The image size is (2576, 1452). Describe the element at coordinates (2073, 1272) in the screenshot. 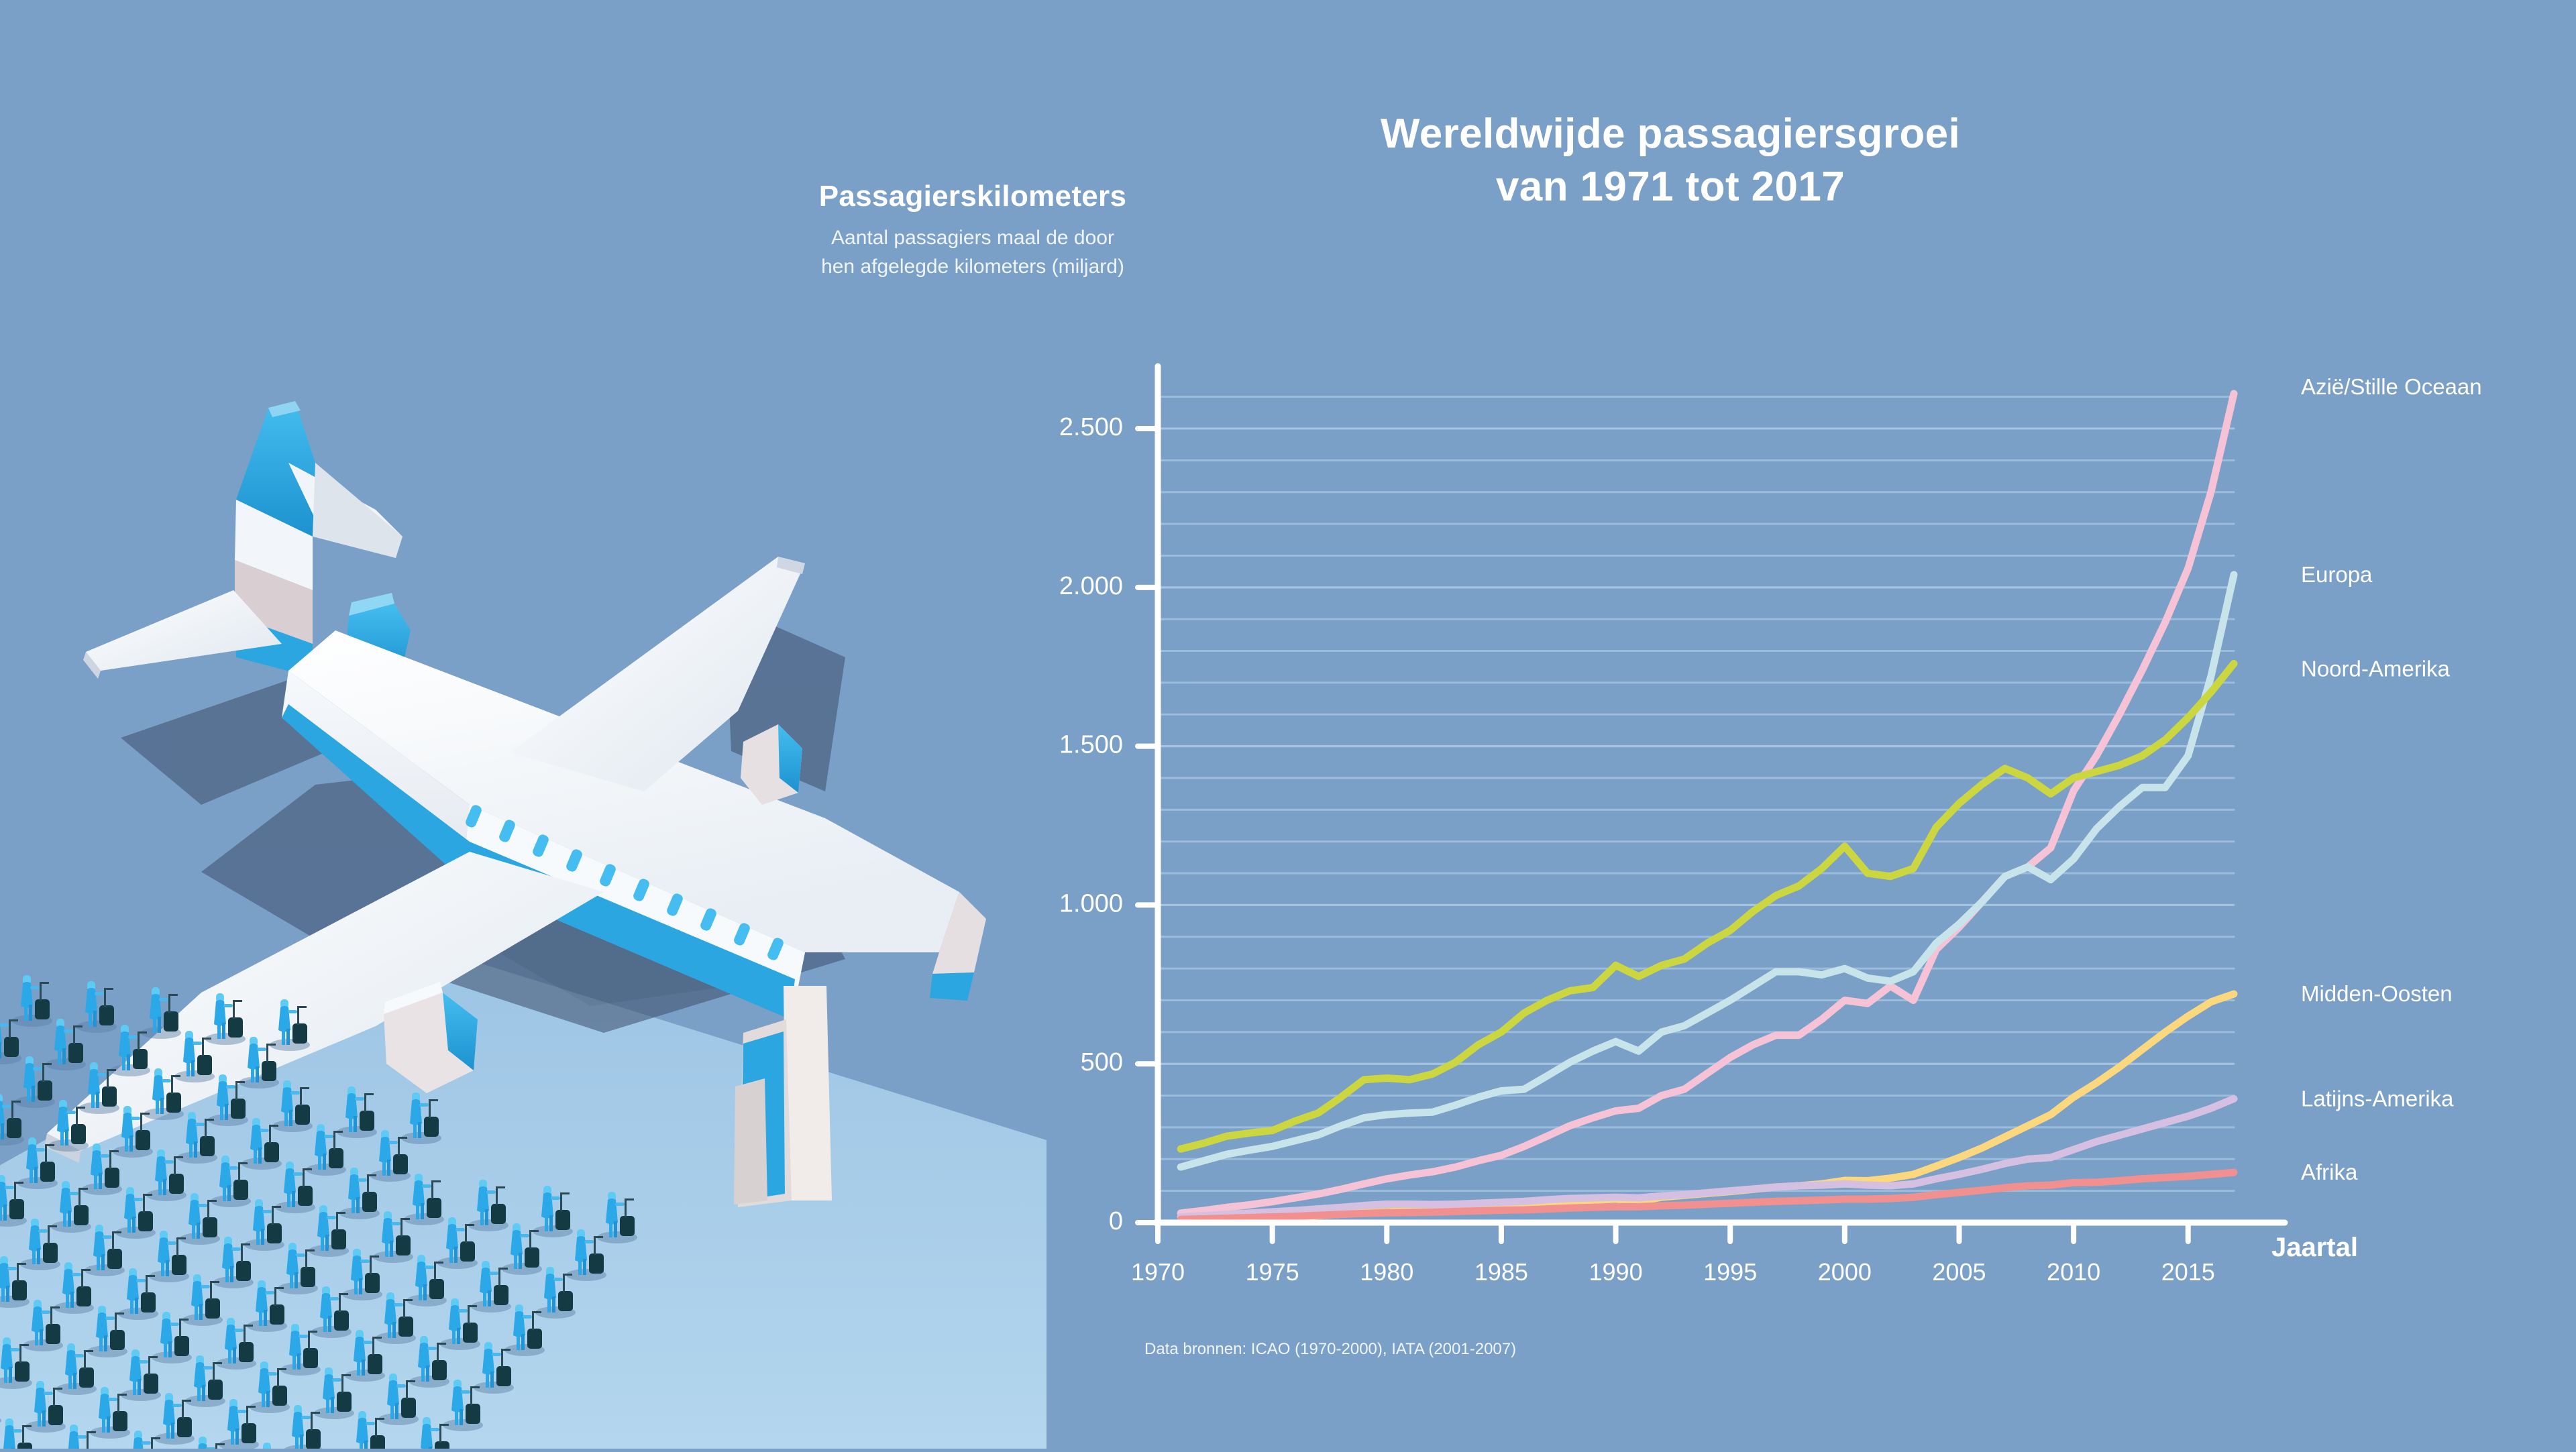

I see `x-tick-label: 2010` at that location.